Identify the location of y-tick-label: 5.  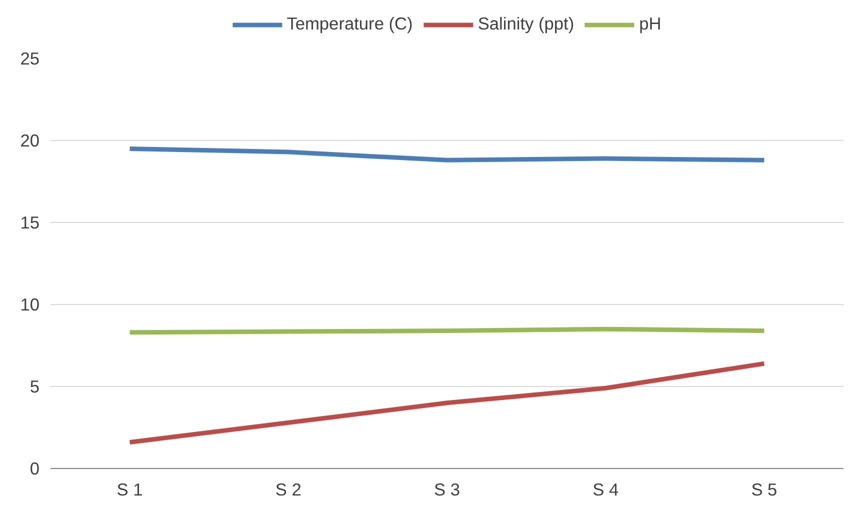
(35, 386).